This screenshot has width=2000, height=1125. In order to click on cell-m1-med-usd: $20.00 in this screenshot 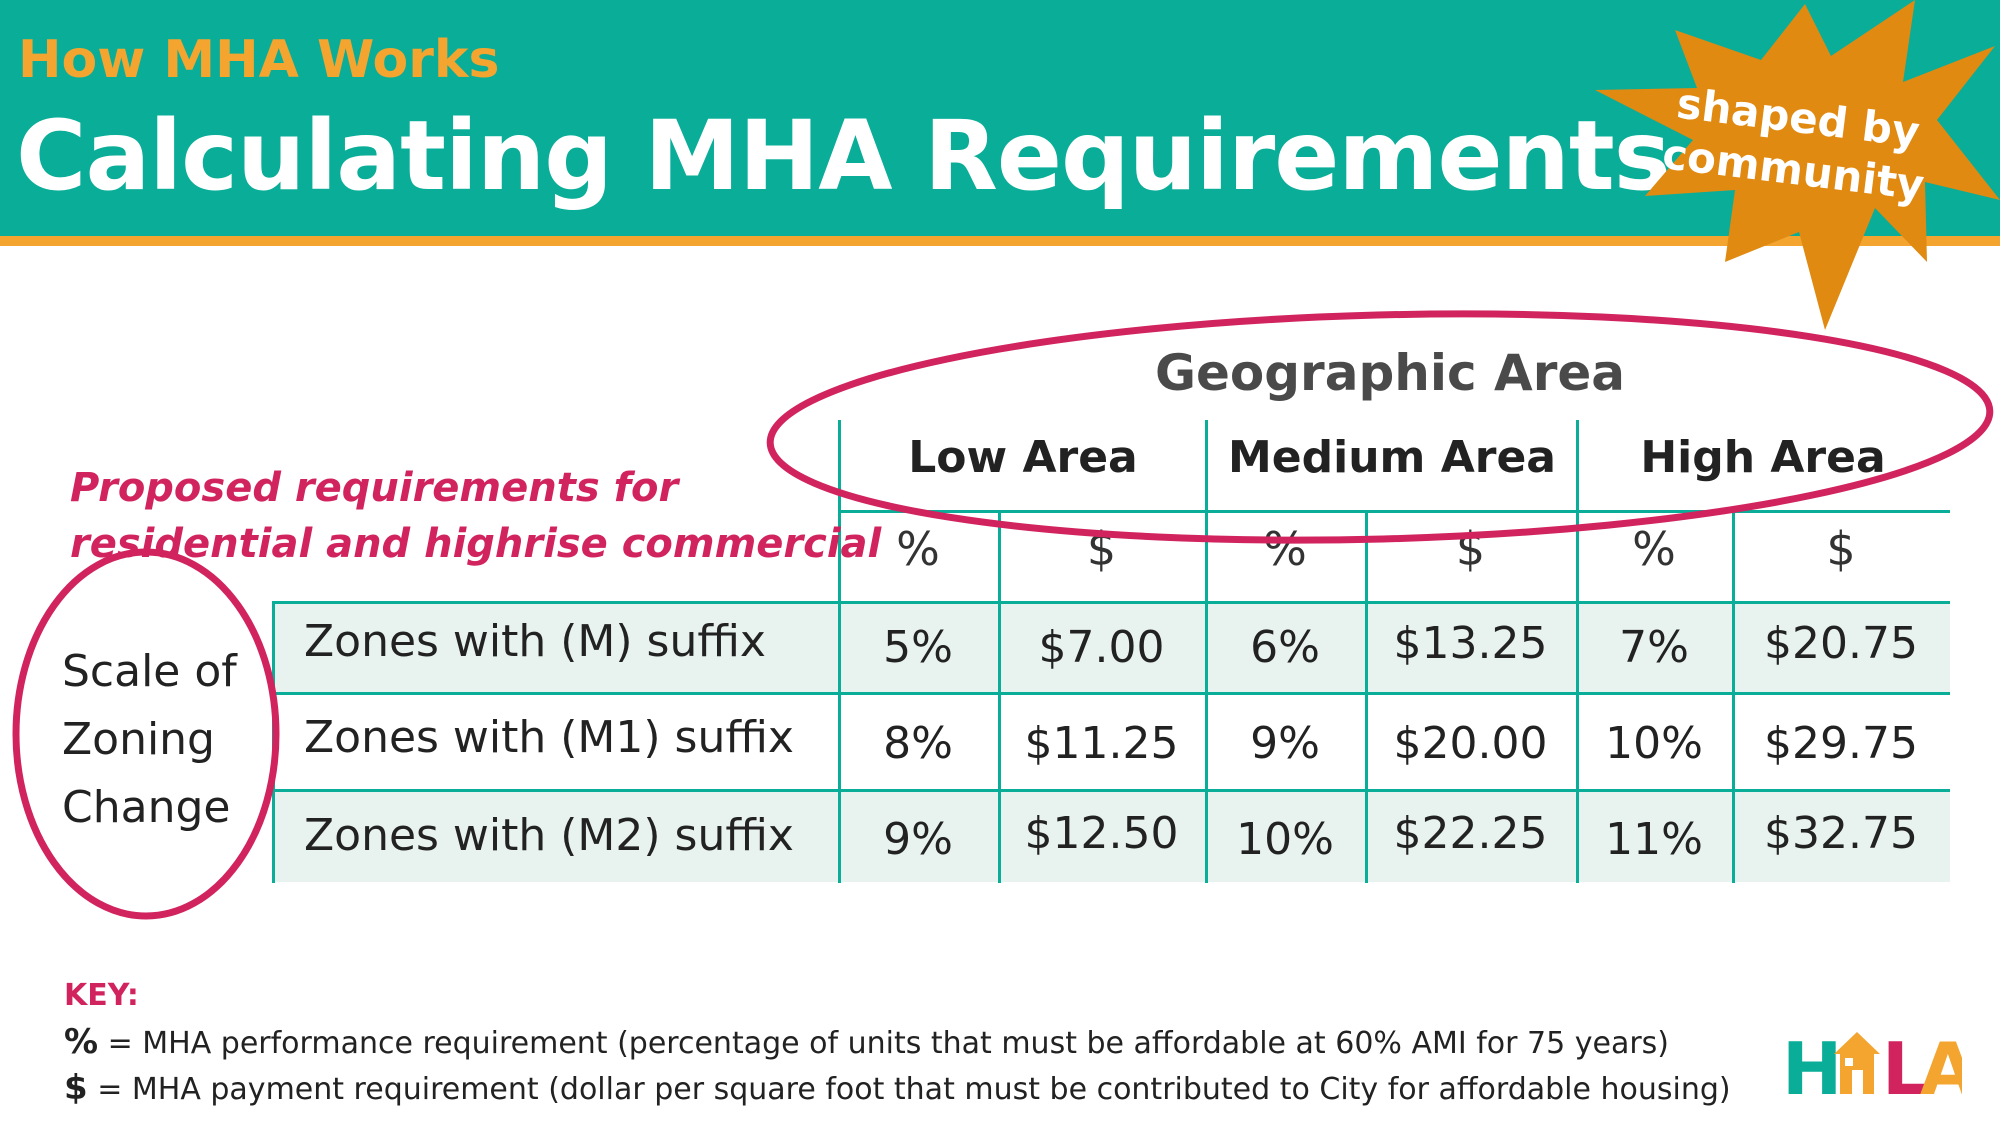, I will do `click(1470, 743)`.